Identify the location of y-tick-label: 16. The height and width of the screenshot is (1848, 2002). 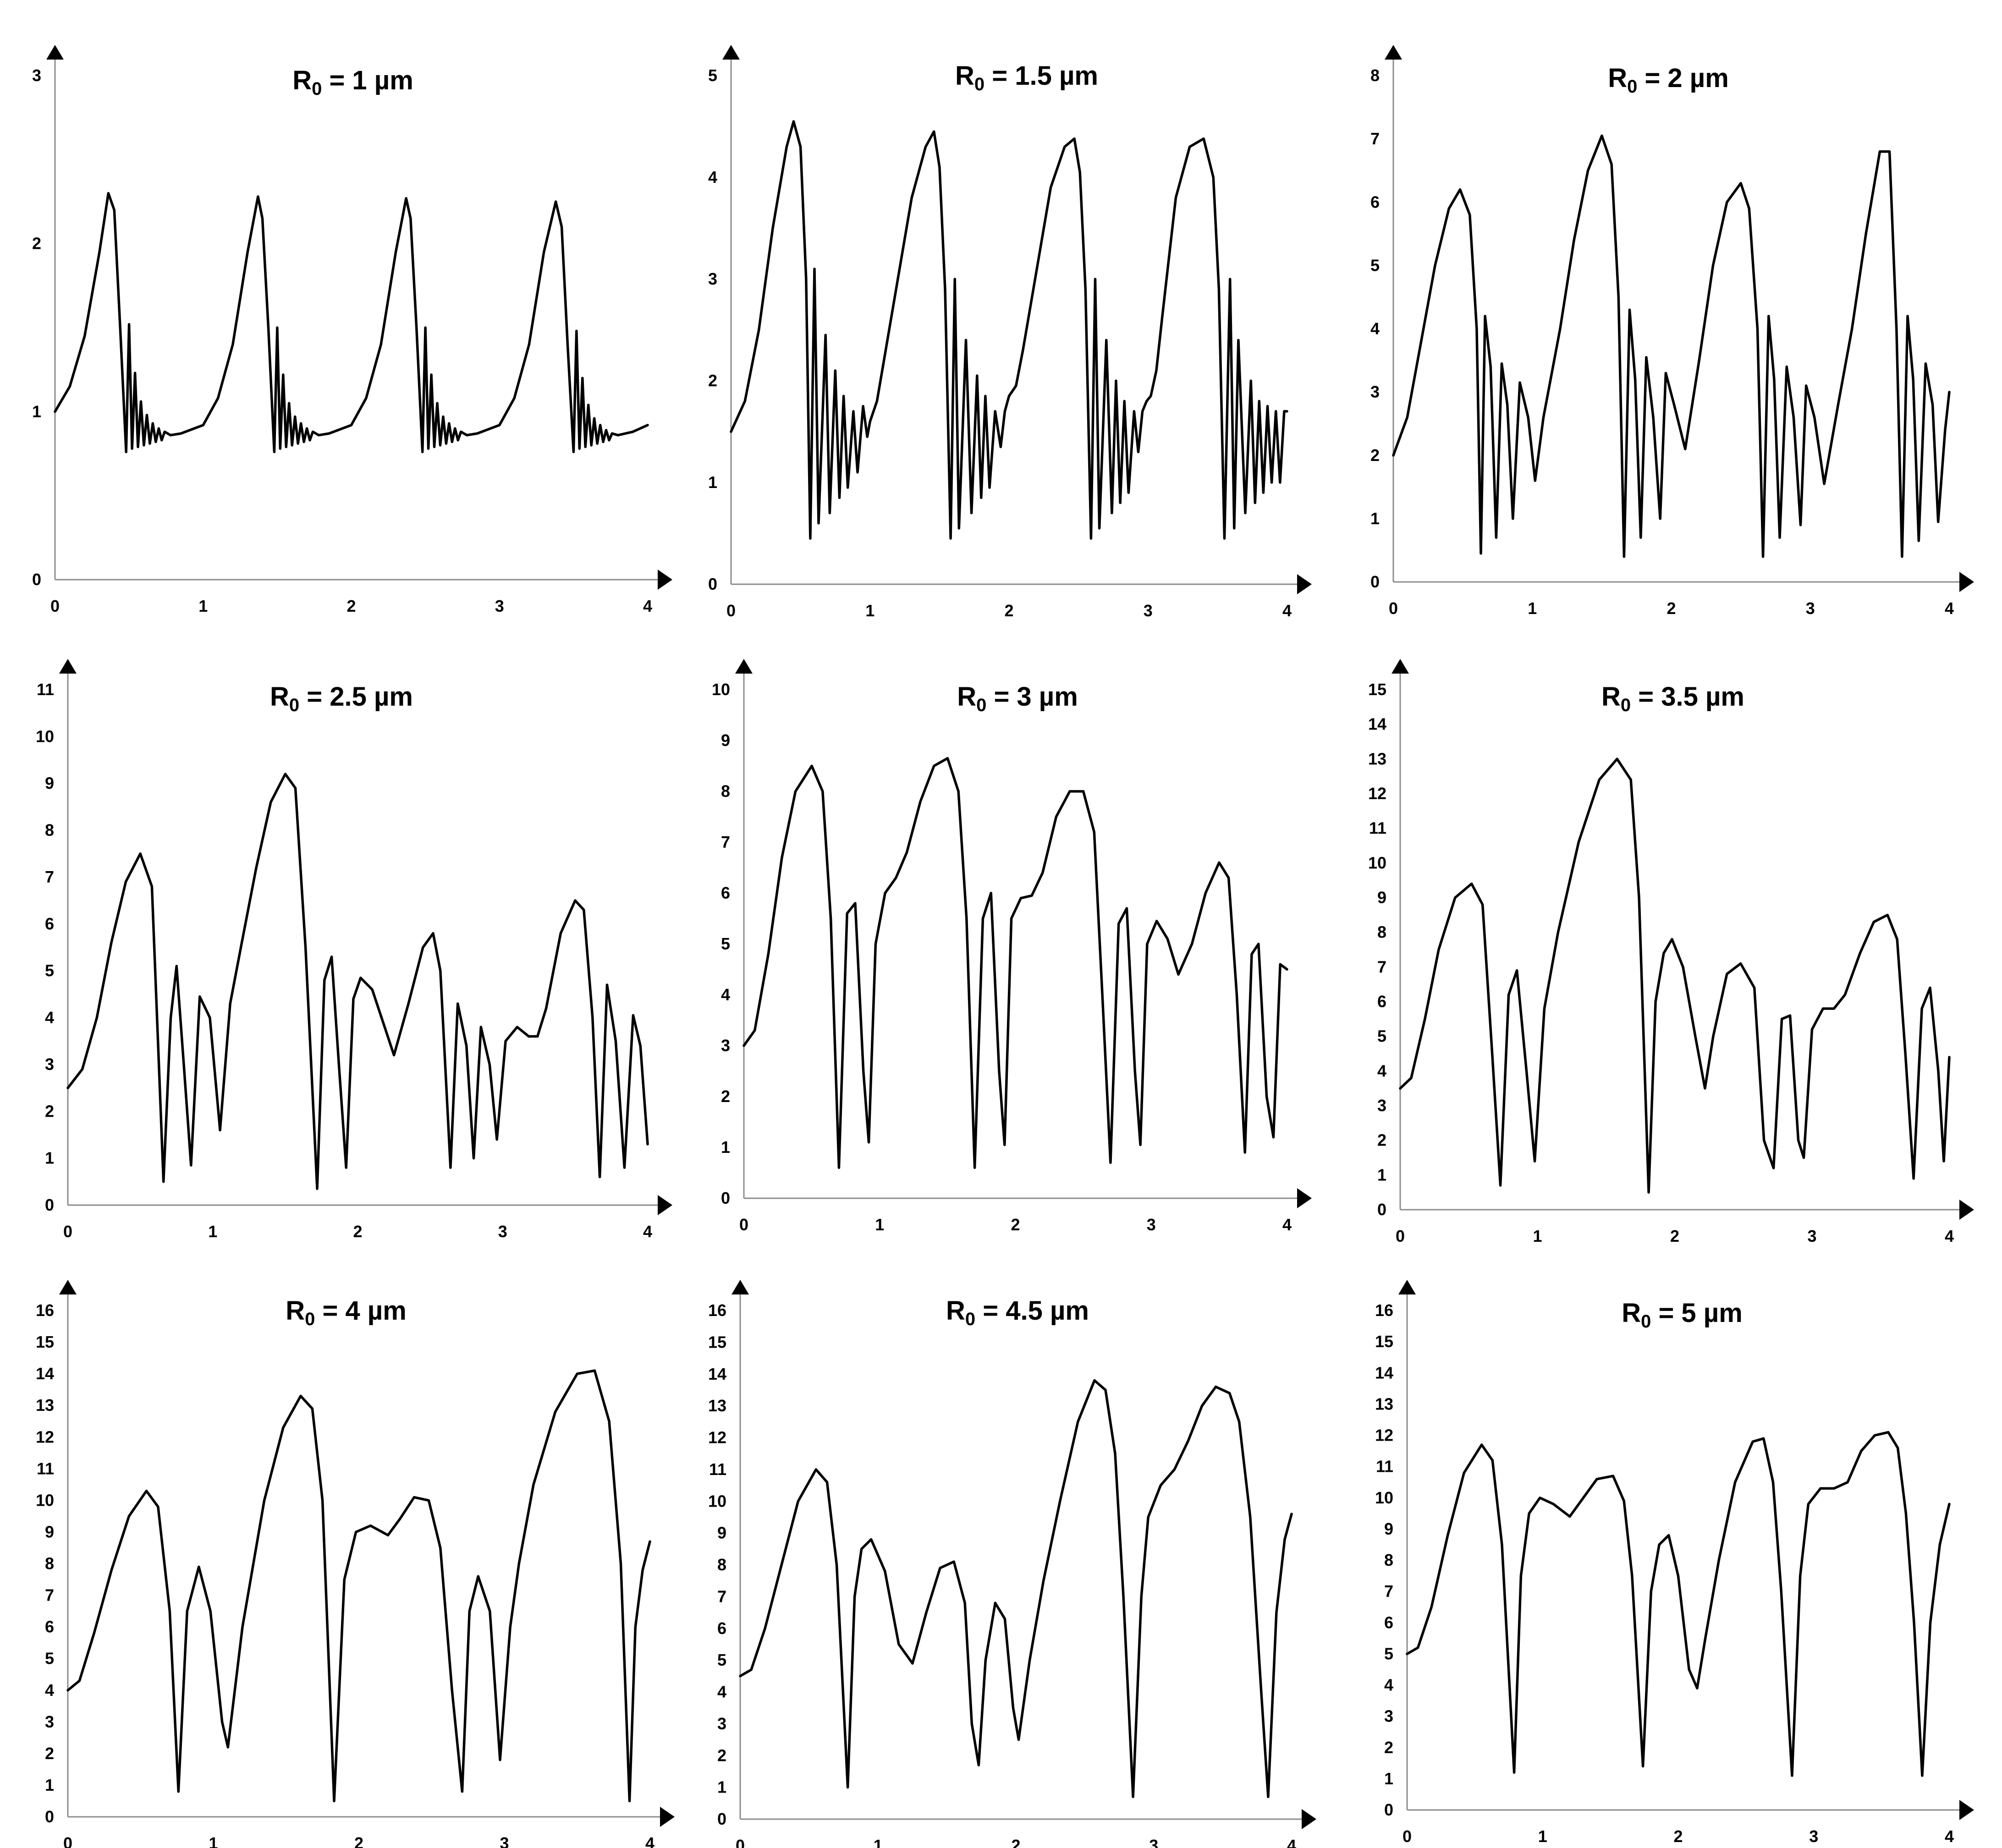
(717, 1310).